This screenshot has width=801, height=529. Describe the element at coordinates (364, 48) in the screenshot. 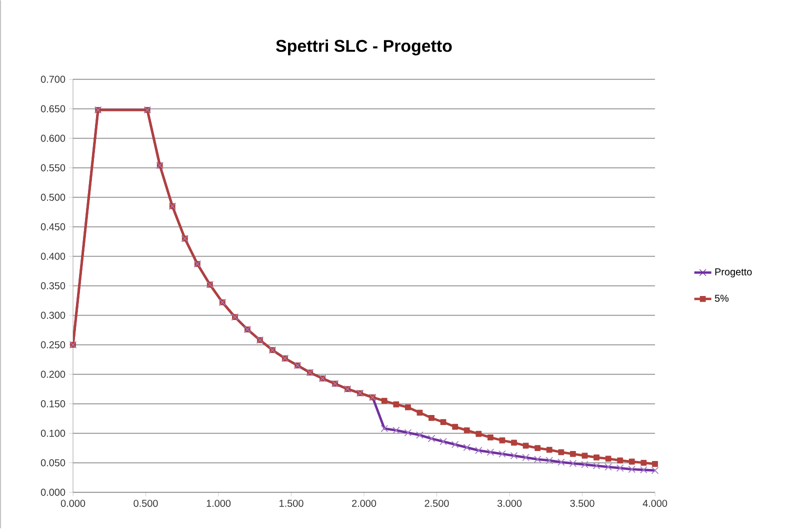

I see `chart-title: Spettri SLC - Progetto` at that location.